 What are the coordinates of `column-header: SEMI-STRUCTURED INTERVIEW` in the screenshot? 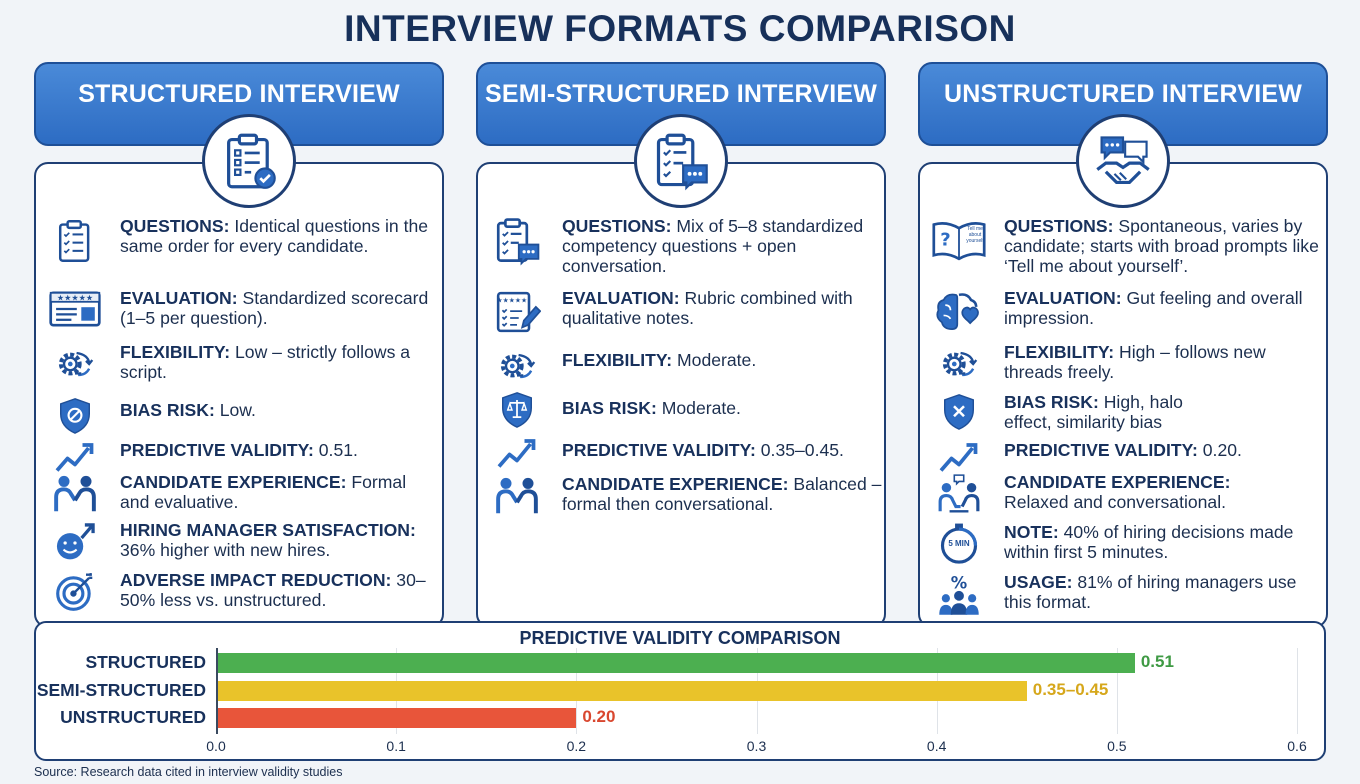 It's located at (681, 104).